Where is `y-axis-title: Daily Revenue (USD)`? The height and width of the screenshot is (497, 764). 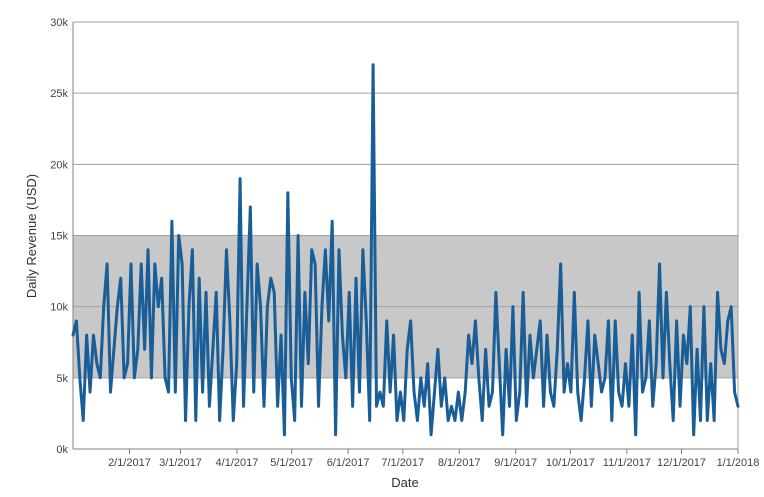 y-axis-title: Daily Revenue (USD) is located at coordinates (31, 236).